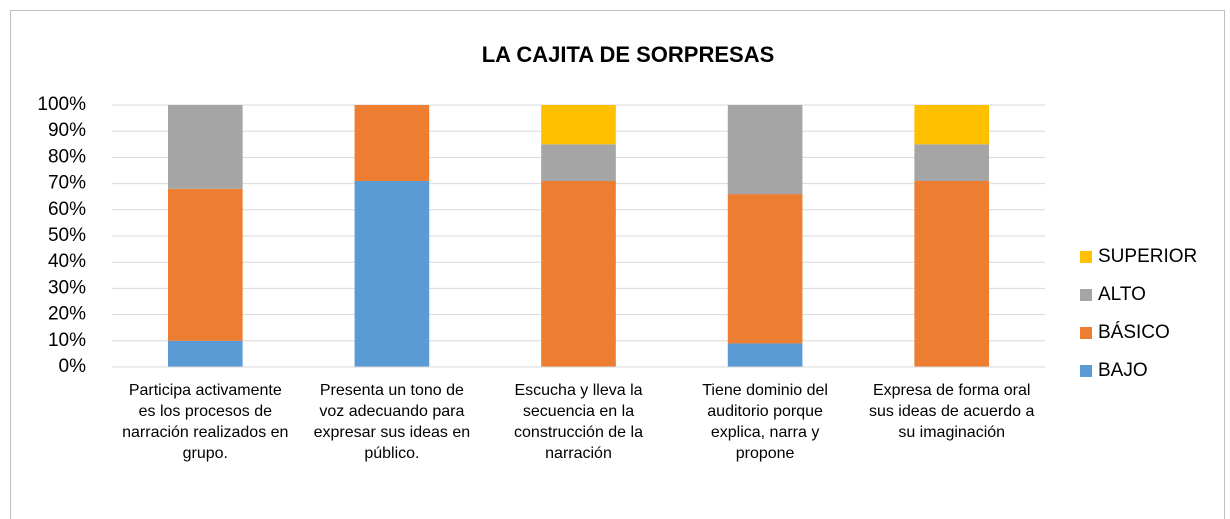 The width and height of the screenshot is (1230, 519). What do you see at coordinates (1122, 294) in the screenshot?
I see `legend-label: ALTO` at bounding box center [1122, 294].